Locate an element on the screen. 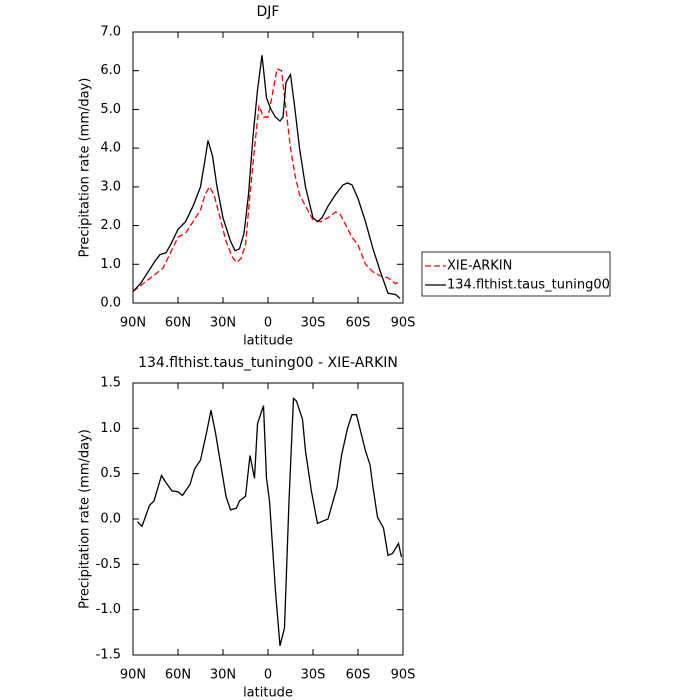  y-tick-label: -1.5 is located at coordinates (108, 655).